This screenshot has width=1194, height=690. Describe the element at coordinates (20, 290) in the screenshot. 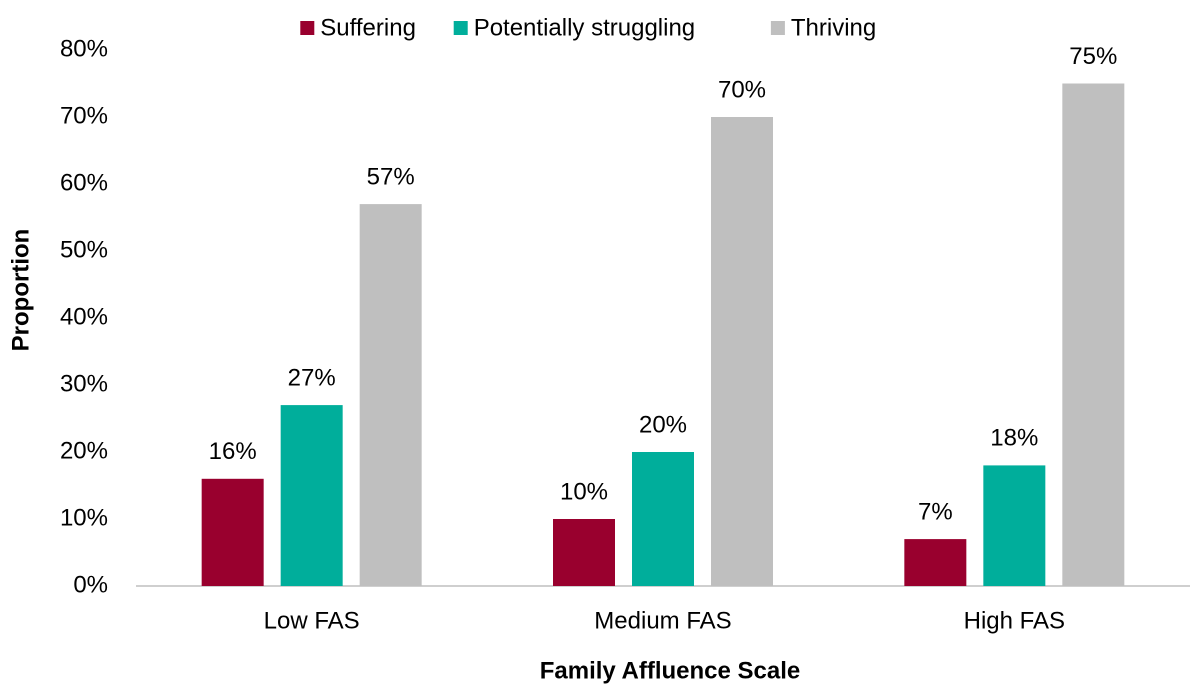

I see `y-axis-title: Proportion` at that location.